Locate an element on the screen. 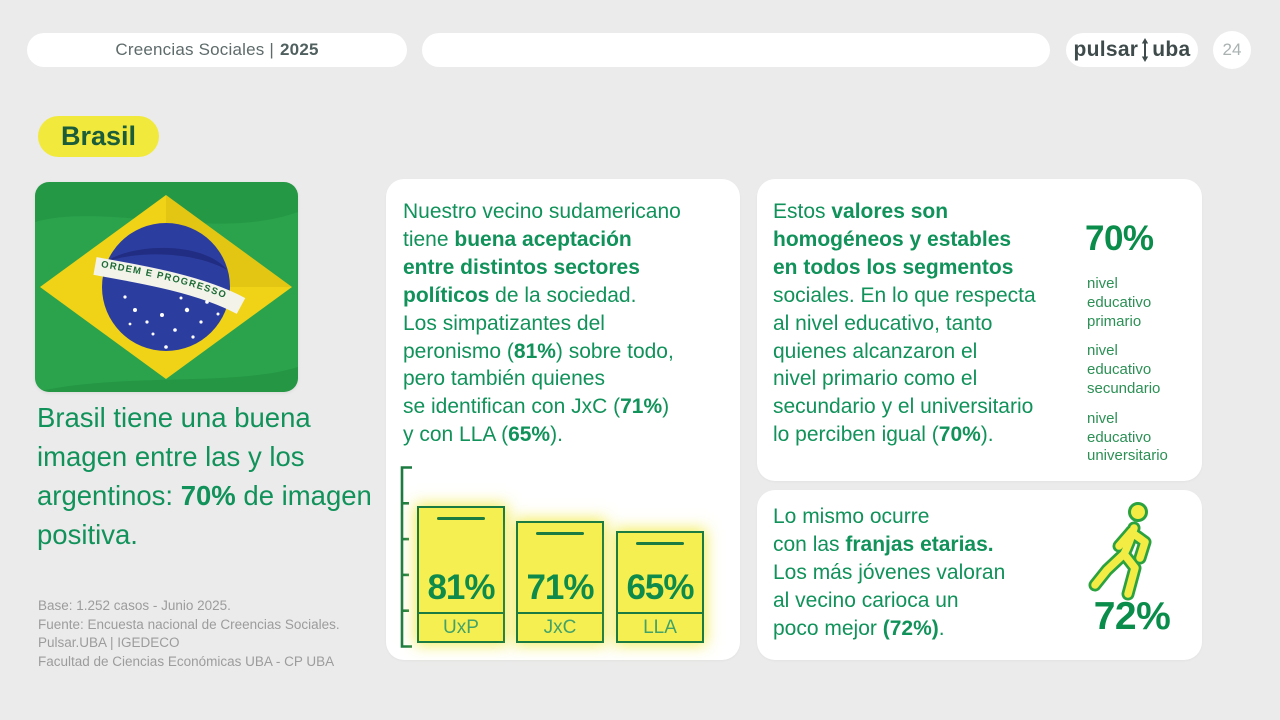 This screenshot has width=1280, height=720. slide-title-pill: Creencias Sociales | 2025 is located at coordinates (217, 50).